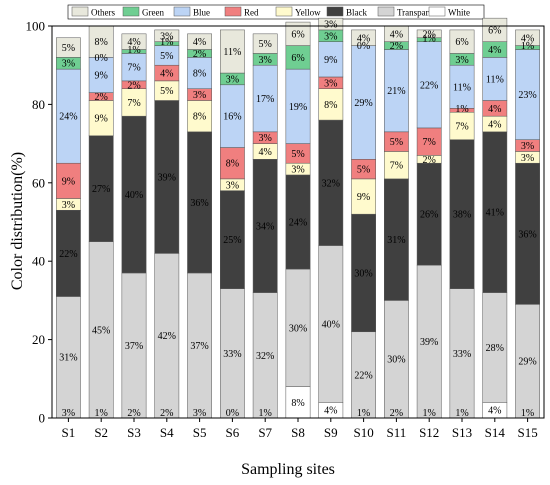 The height and width of the screenshot is (485, 550). I want to click on bar-segment-yellow-s9, so click(331, 104).